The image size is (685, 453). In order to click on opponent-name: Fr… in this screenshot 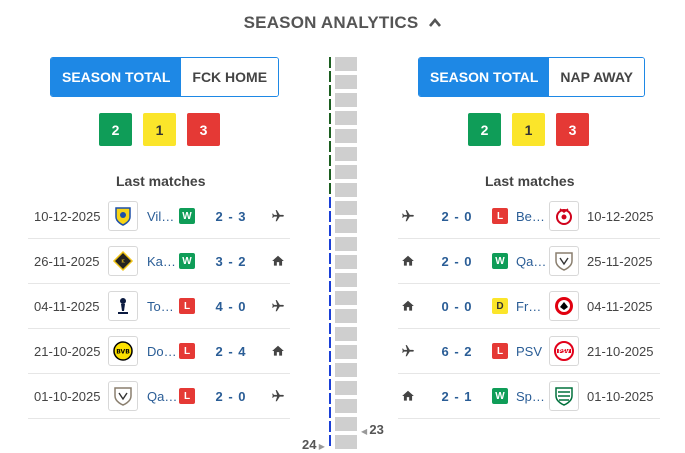, I will do `click(529, 306)`.